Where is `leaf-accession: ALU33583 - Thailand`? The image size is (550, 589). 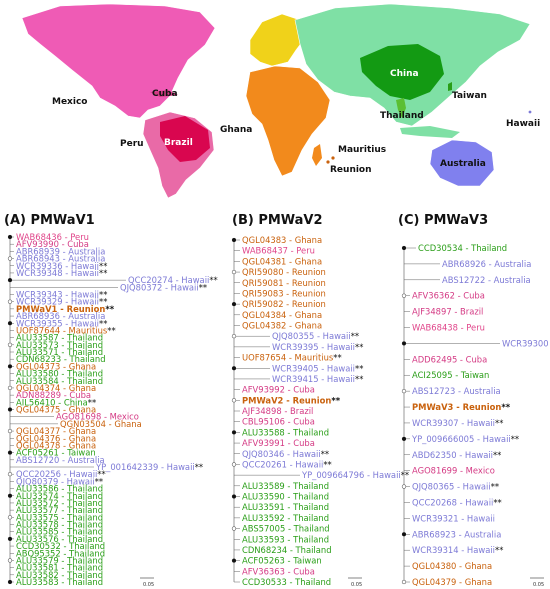
leaf-accession: ALU33583 - Thailand is located at coordinates (59, 582).